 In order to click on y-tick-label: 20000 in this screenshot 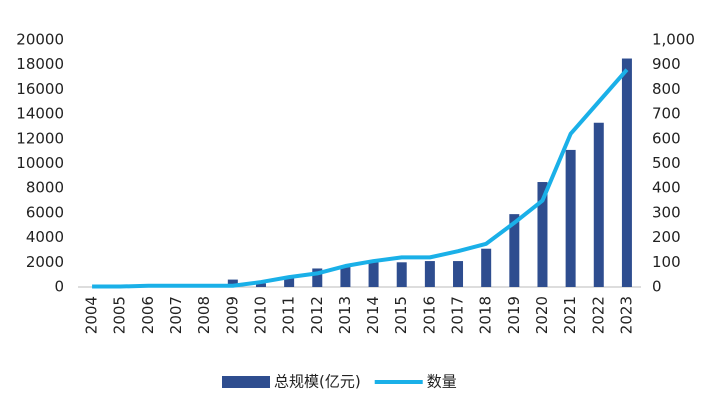, I will do `click(40, 40)`.